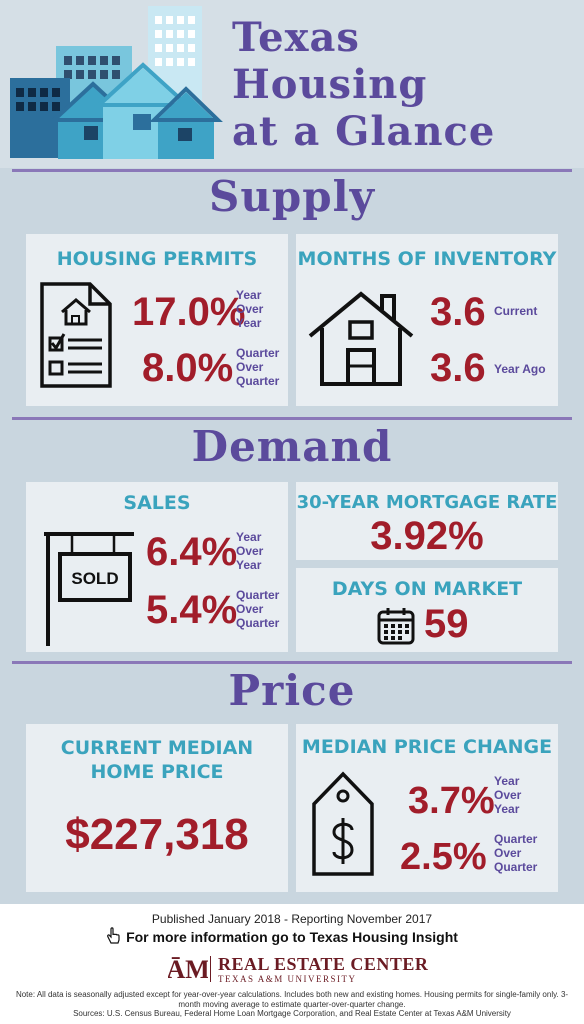  Describe the element at coordinates (427, 747) in the screenshot. I see `panel-title: Median Price Change` at that location.